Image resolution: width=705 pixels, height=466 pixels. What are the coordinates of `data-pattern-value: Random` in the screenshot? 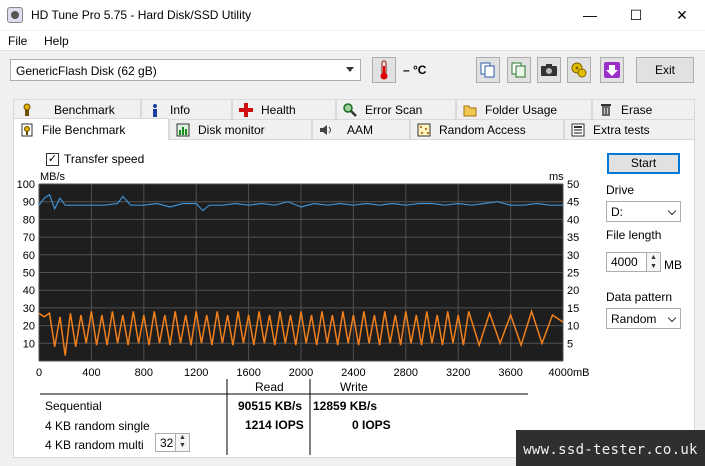 It's located at (634, 319).